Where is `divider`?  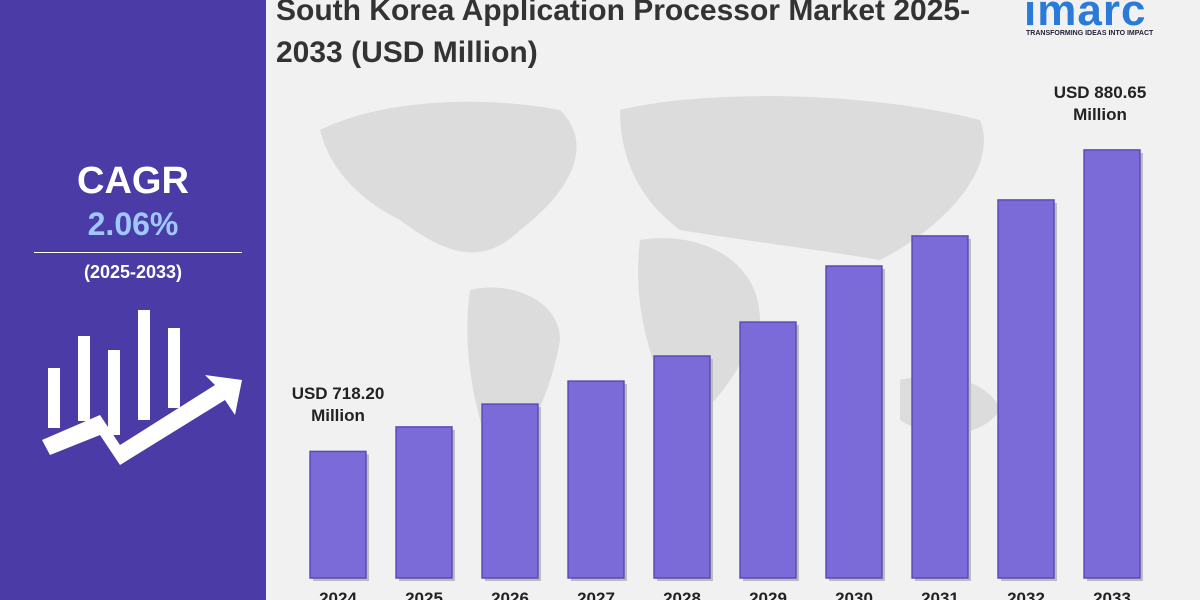 divider is located at coordinates (138, 252).